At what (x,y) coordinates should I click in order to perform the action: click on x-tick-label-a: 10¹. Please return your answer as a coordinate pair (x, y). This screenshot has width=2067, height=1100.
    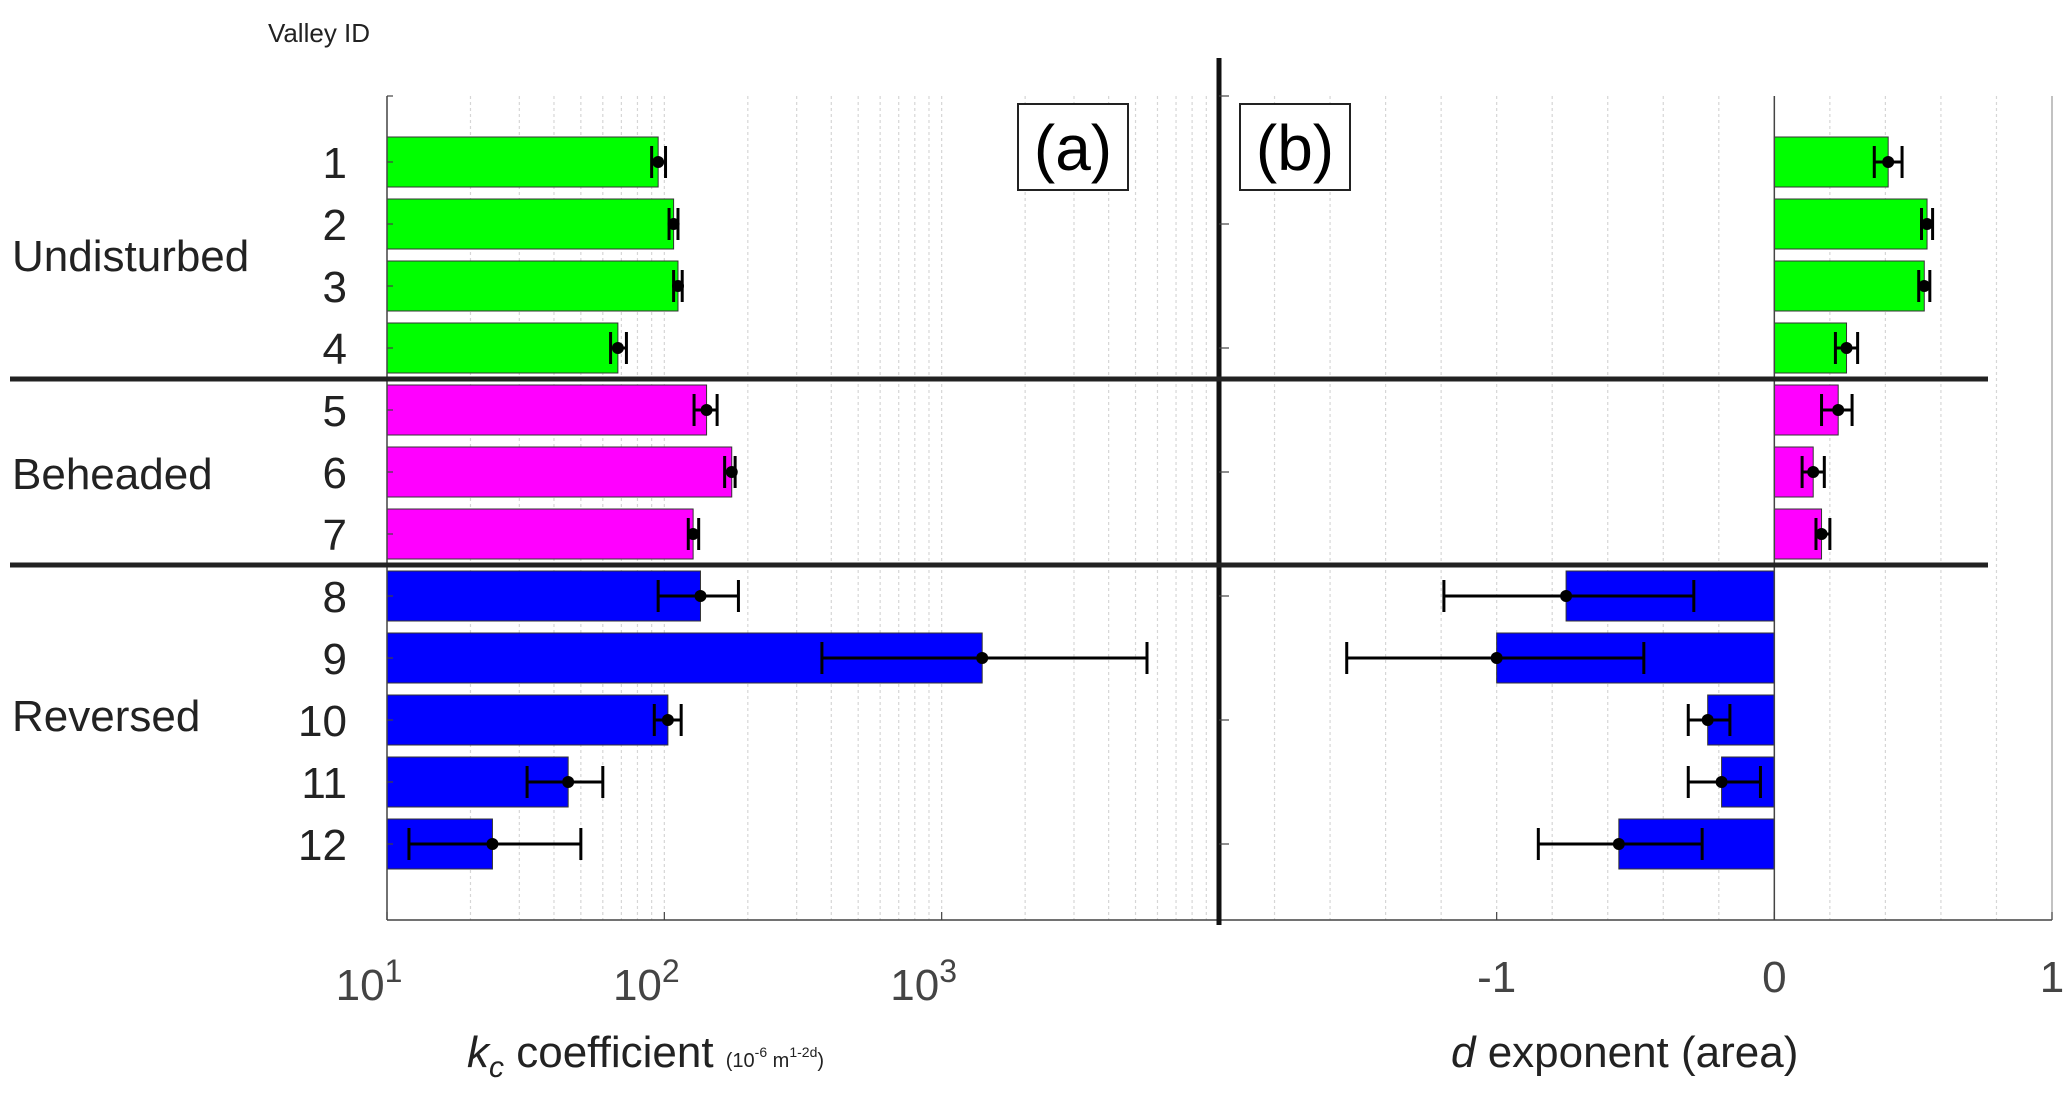
    Looking at the image, I should click on (369, 981).